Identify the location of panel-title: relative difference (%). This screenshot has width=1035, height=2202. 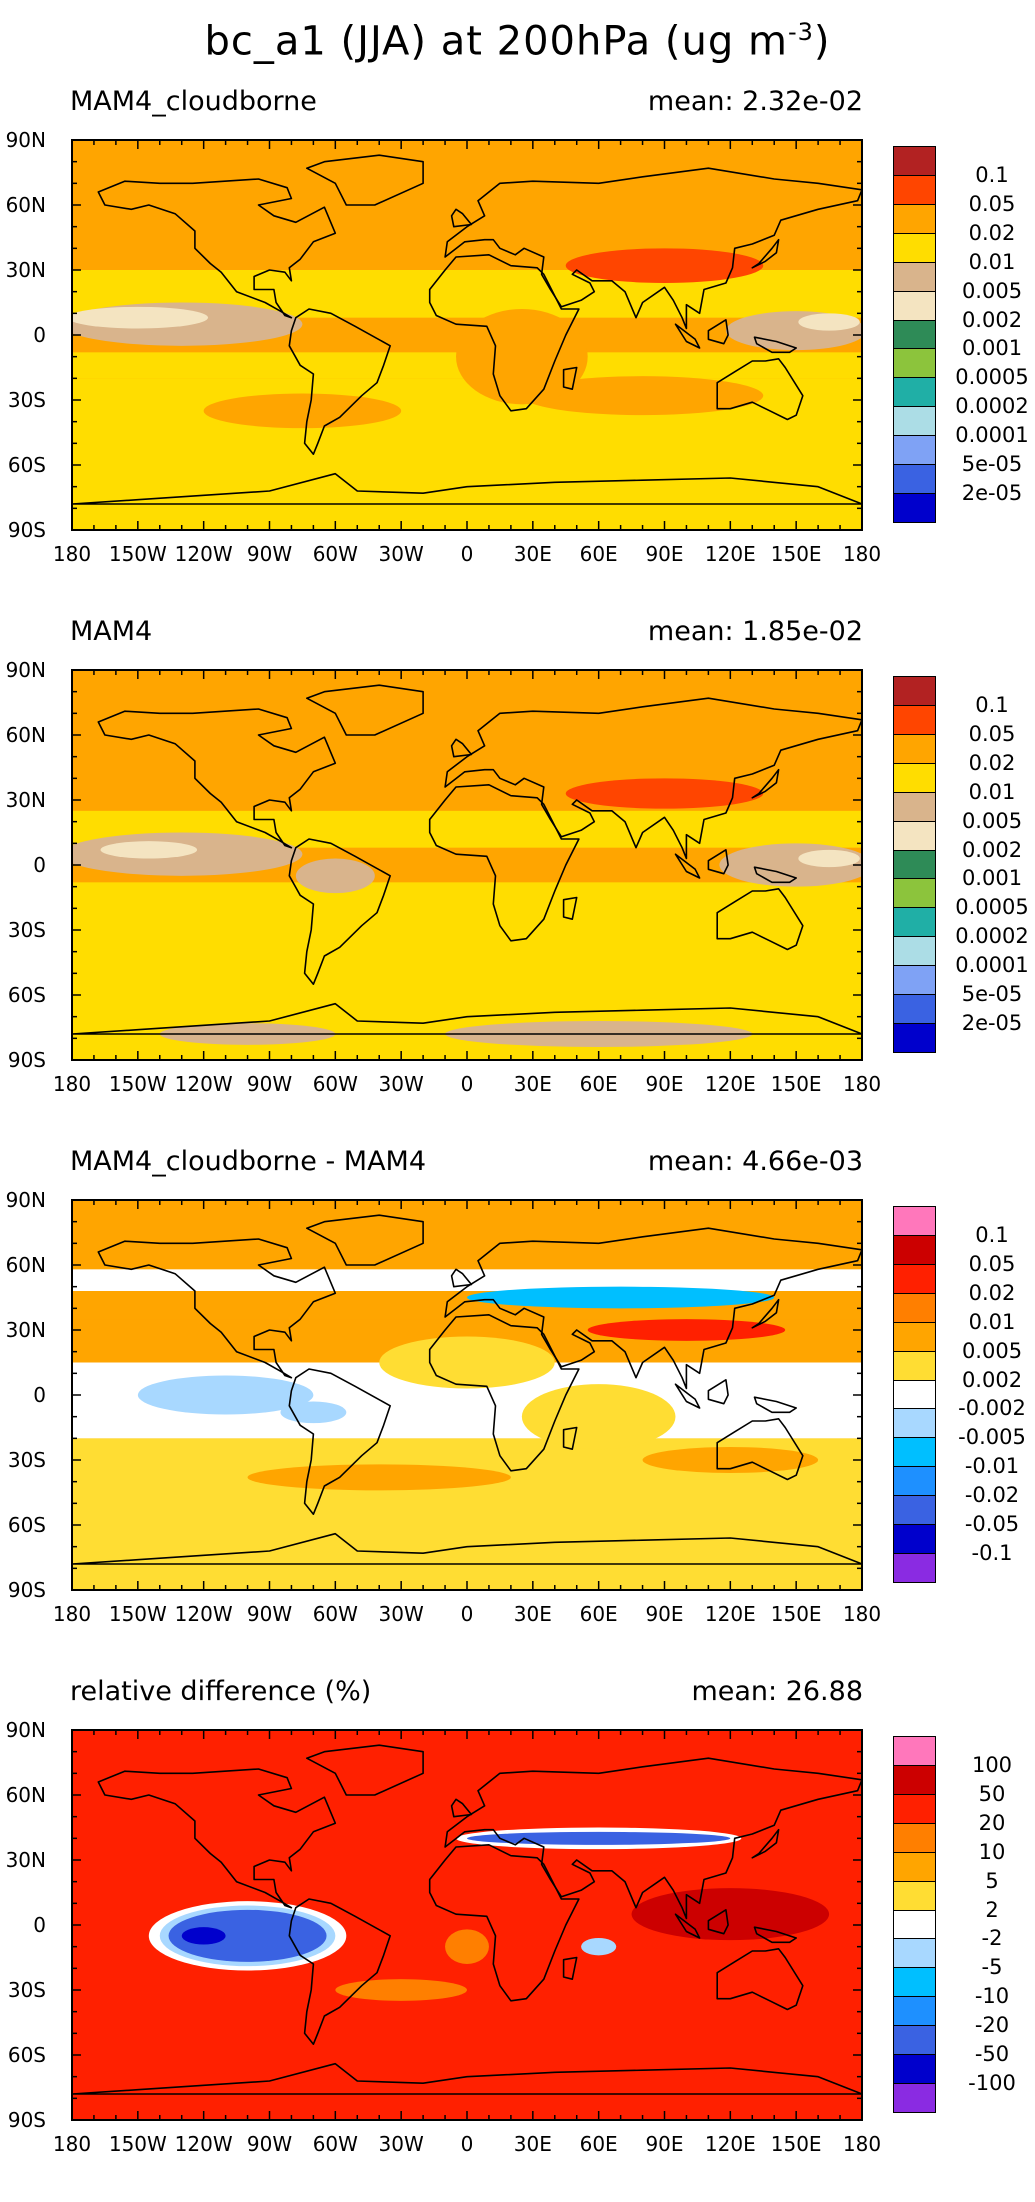
(221, 1691).